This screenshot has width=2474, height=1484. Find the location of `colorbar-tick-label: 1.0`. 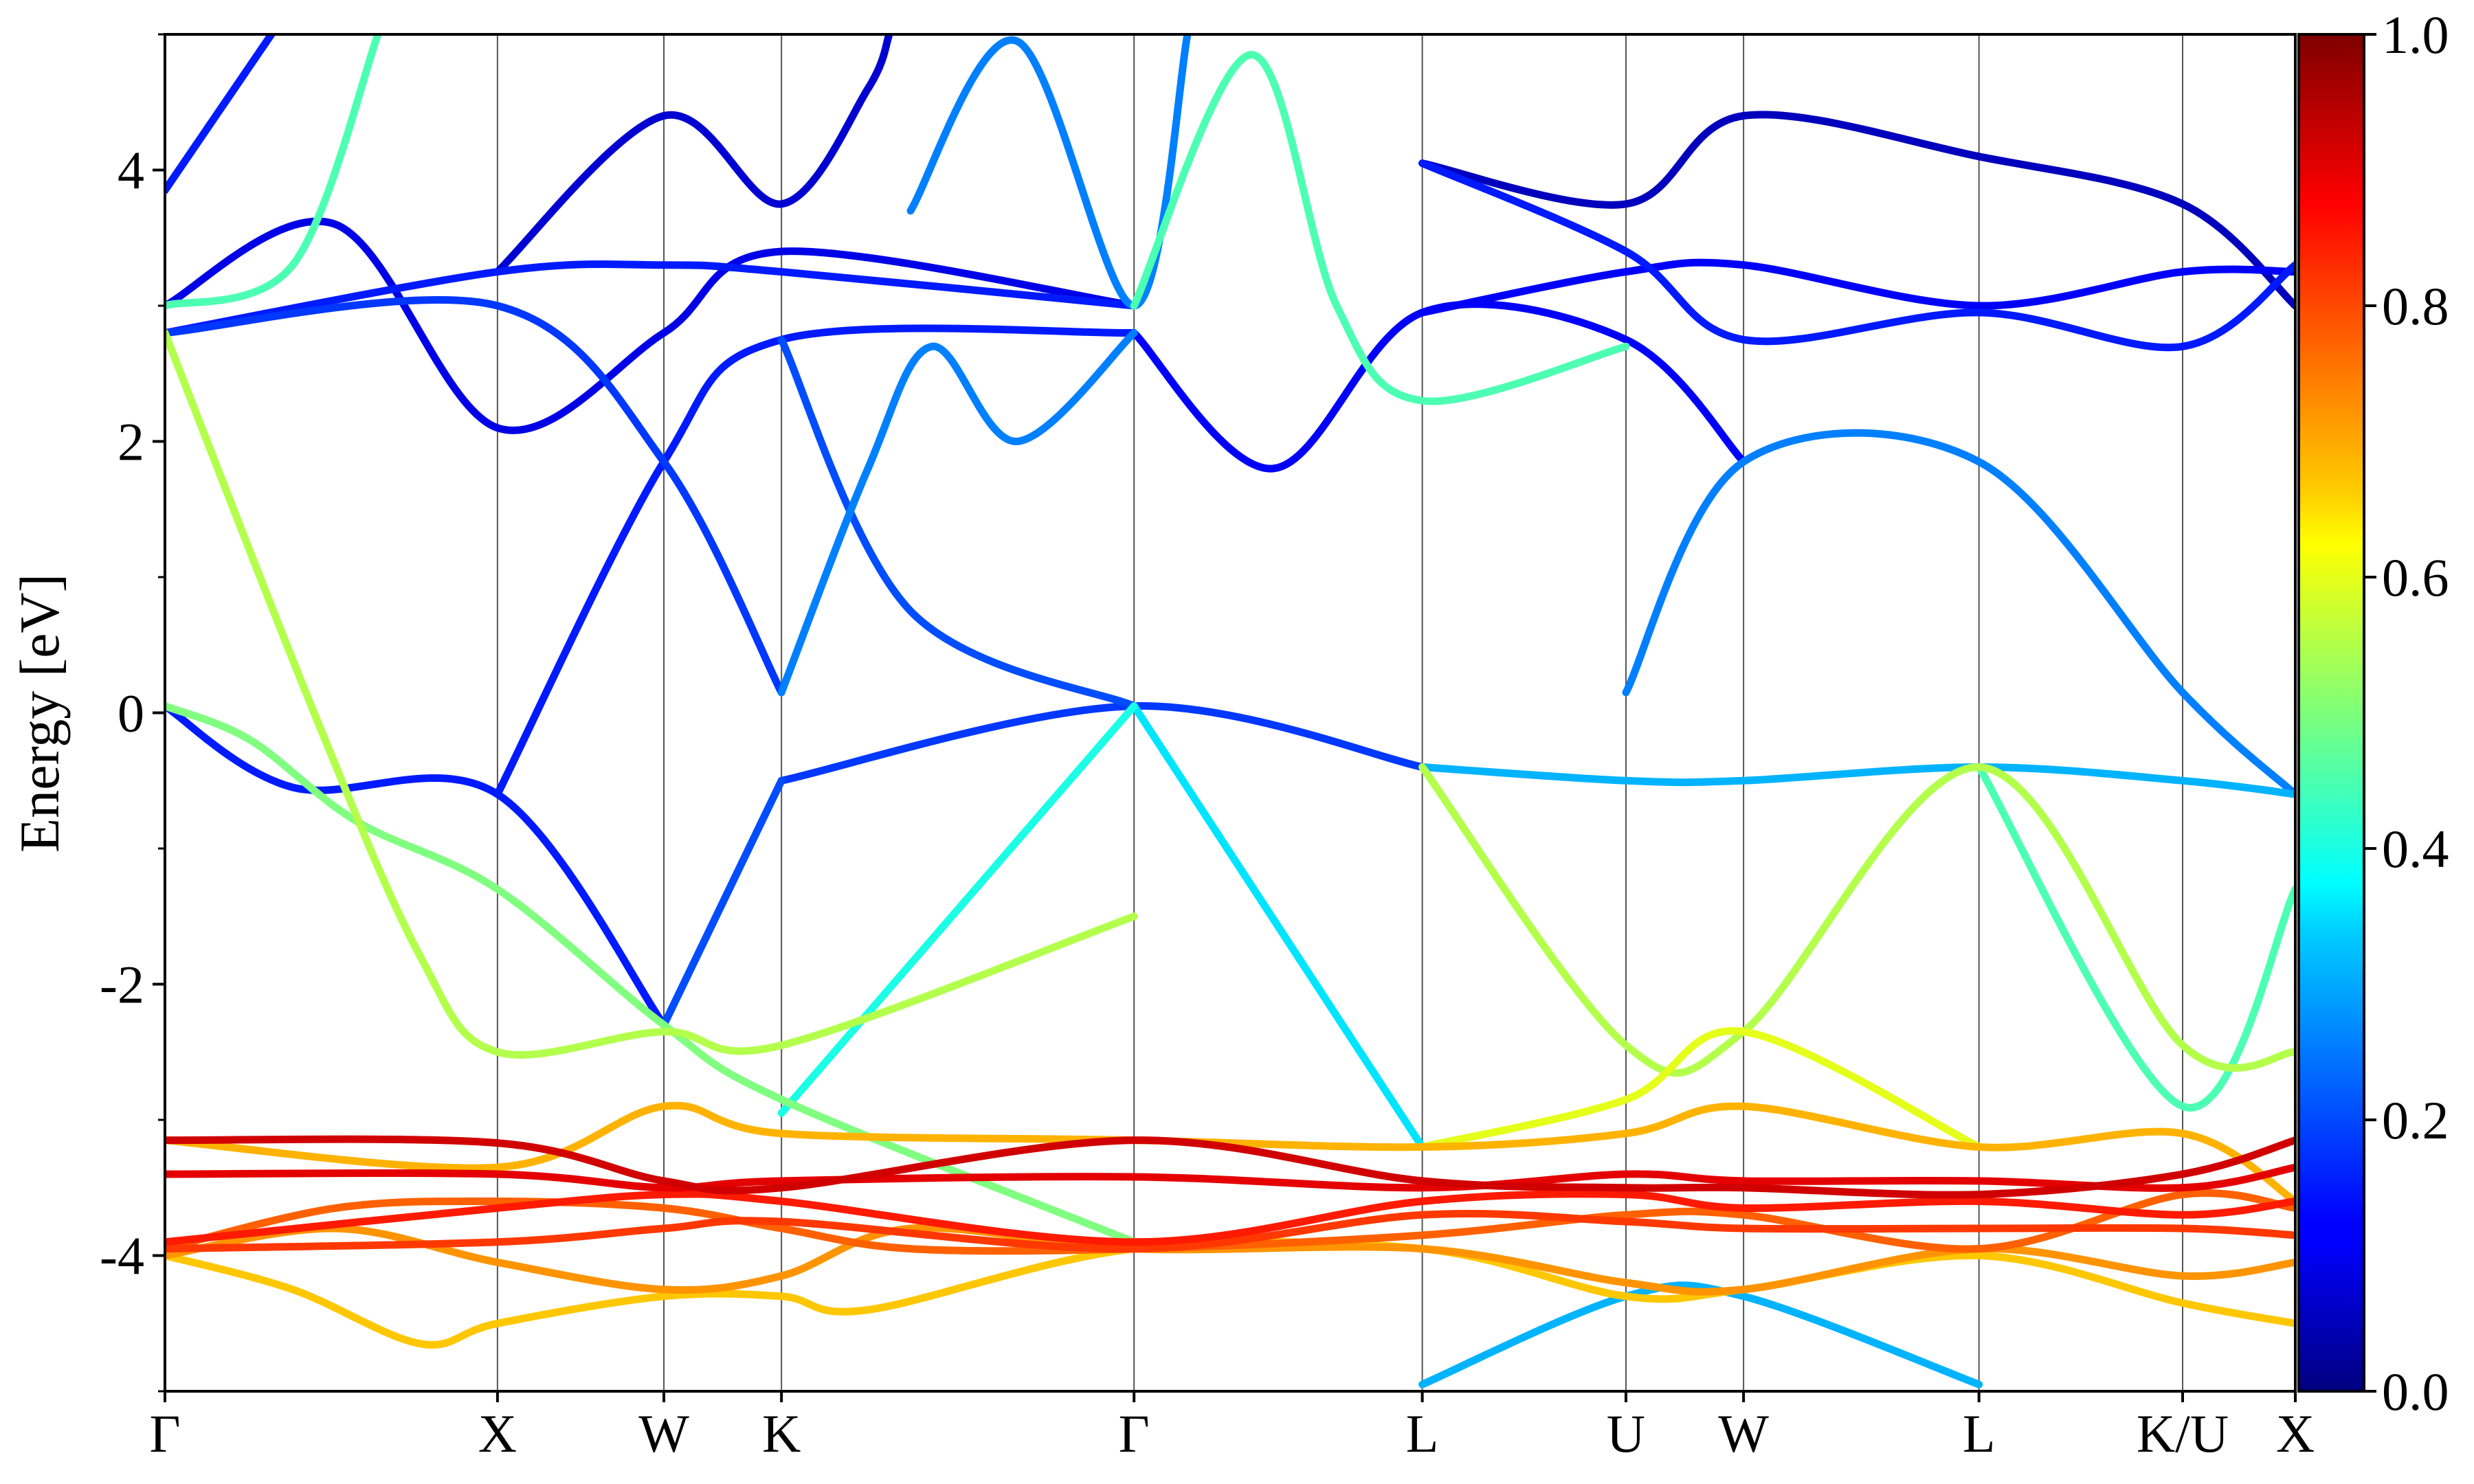

colorbar-tick-label: 1.0 is located at coordinates (2415, 35).